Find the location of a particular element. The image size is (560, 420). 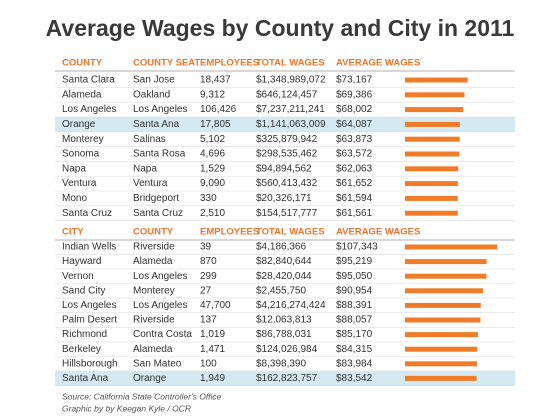

cell: $154,517,777 is located at coordinates (287, 213).